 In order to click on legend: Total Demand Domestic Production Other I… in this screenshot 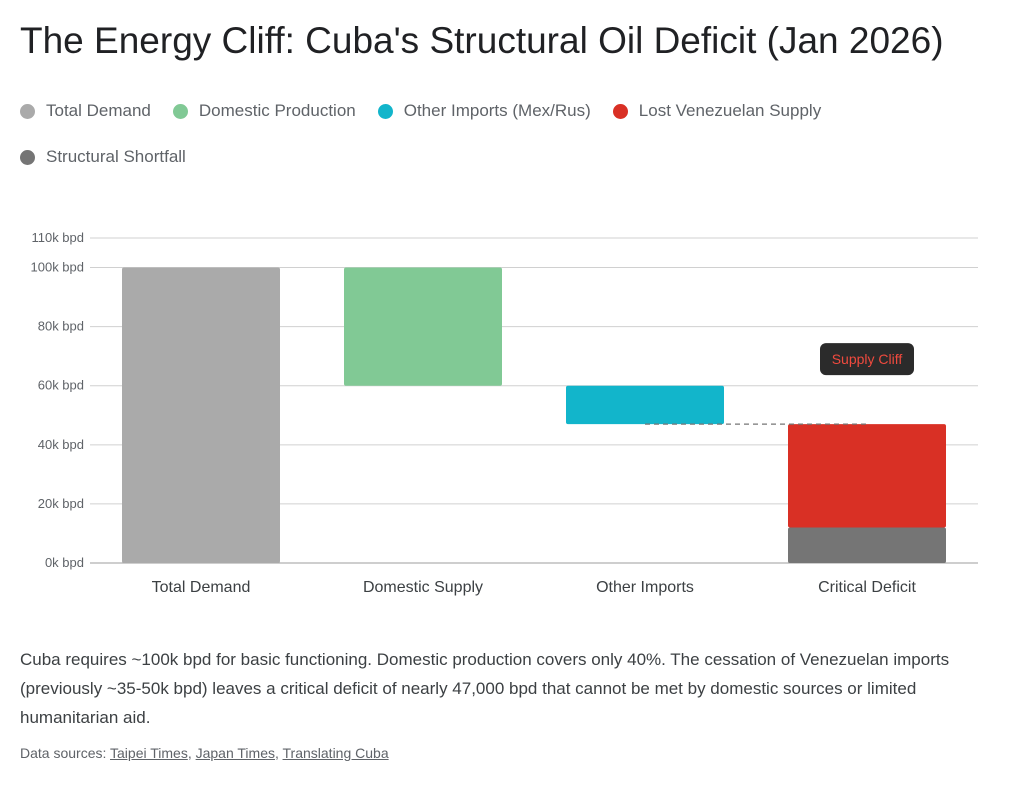, I will do `click(500, 134)`.